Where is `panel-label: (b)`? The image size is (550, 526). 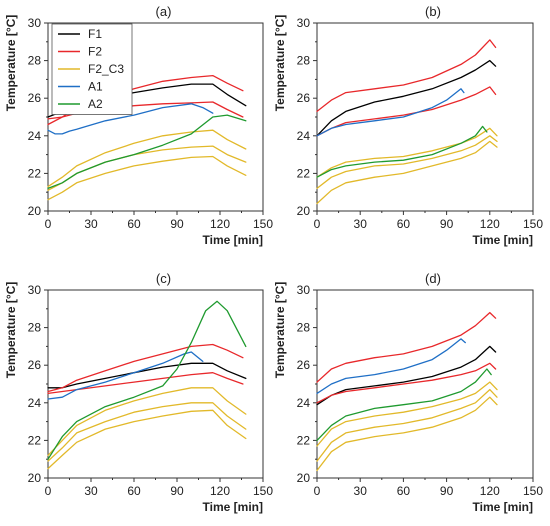
panel-label: (b) is located at coordinates (433, 11).